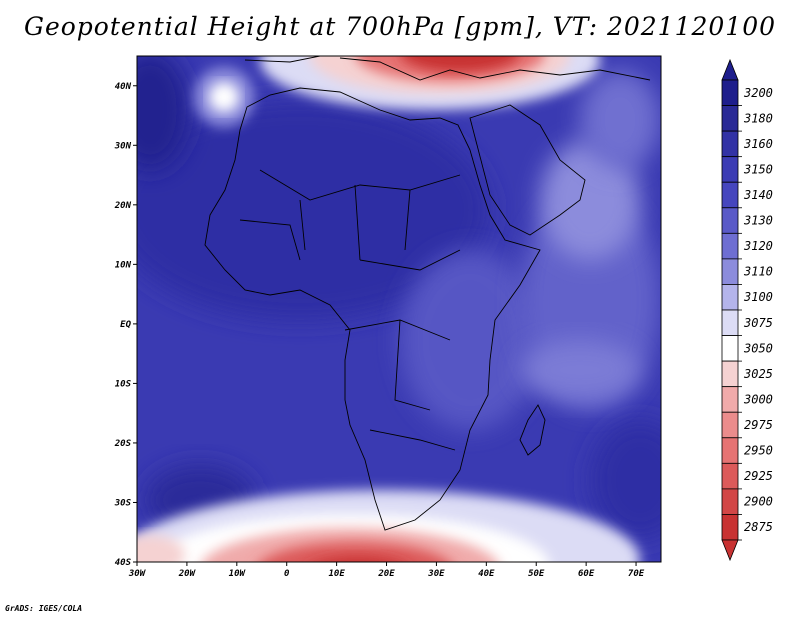 This screenshot has height=618, width=800. Describe the element at coordinates (238, 574) in the screenshot. I see `lon-tick-label: 10W` at that location.